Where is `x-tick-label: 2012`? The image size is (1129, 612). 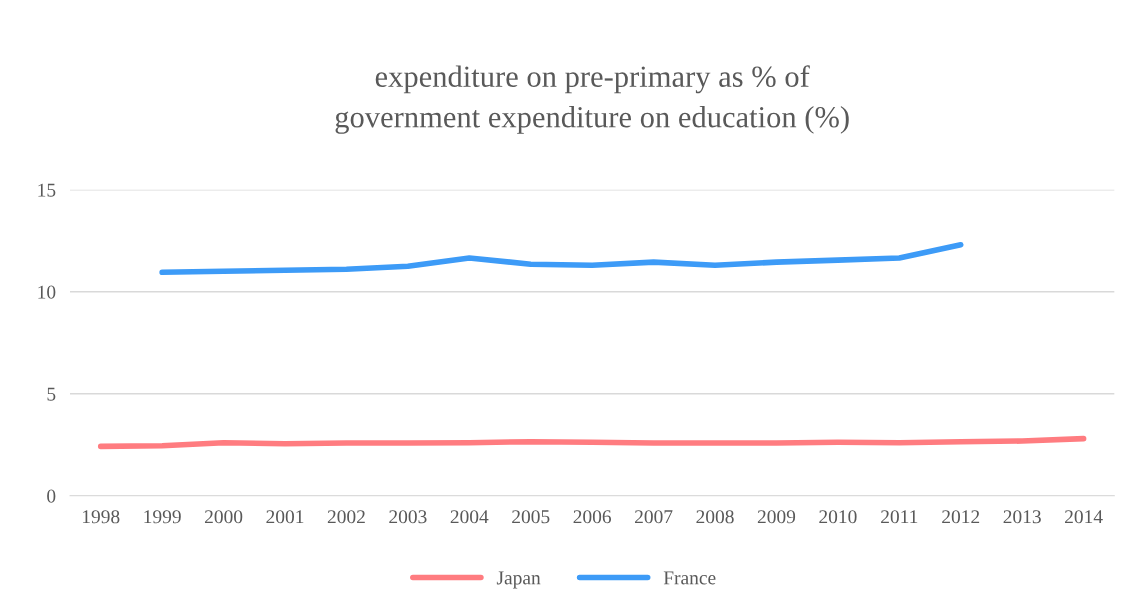
x-tick-label: 2012 is located at coordinates (961, 517).